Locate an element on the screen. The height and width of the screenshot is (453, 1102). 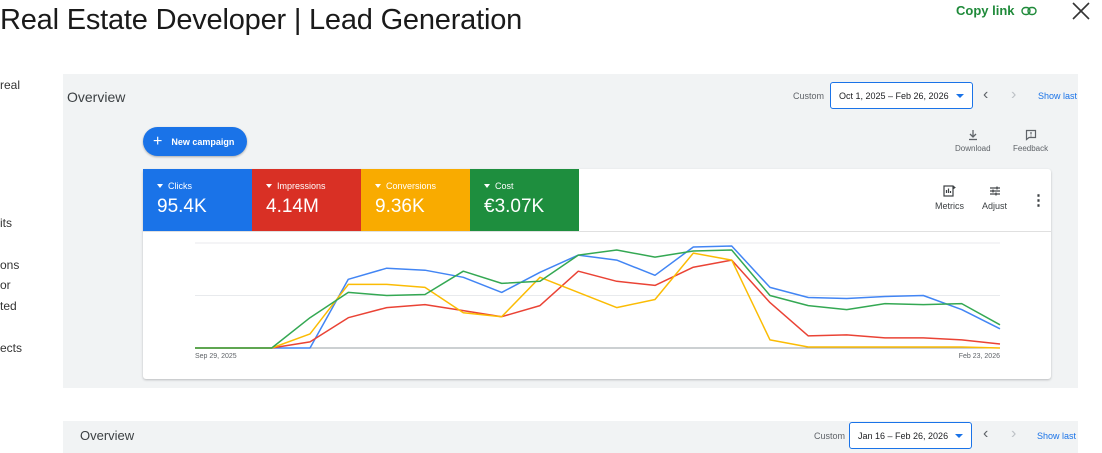
x-axis-end-label: Feb 23, 2026 is located at coordinates (979, 356).